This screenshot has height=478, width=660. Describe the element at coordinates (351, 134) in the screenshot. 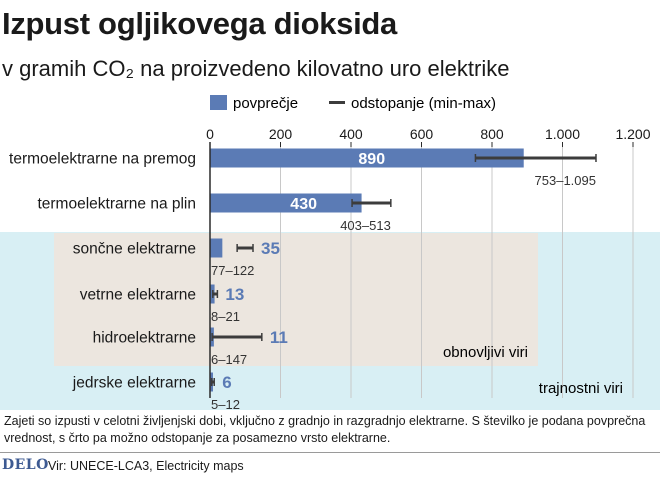

I see `x-tick-label: 400` at that location.